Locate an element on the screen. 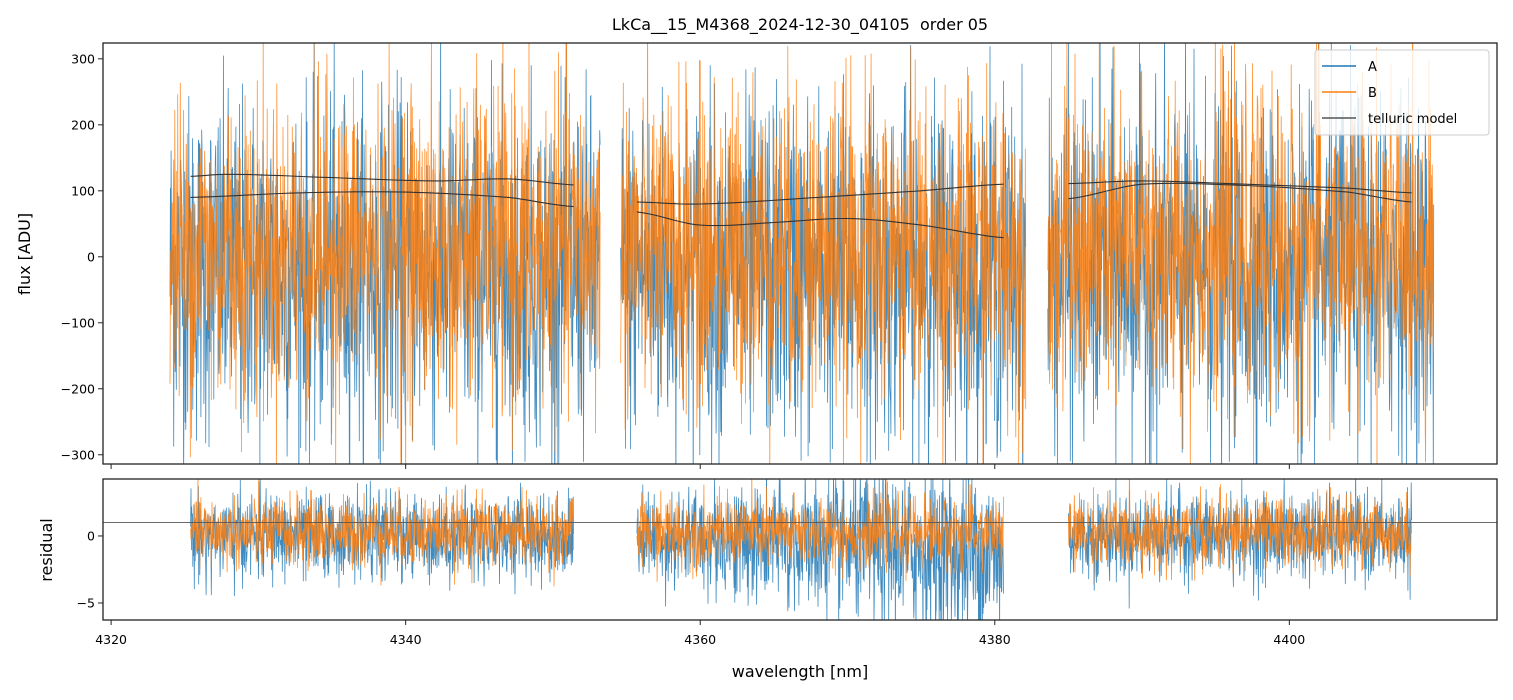  residual-y-tick-label: −5 is located at coordinates (86, 602).